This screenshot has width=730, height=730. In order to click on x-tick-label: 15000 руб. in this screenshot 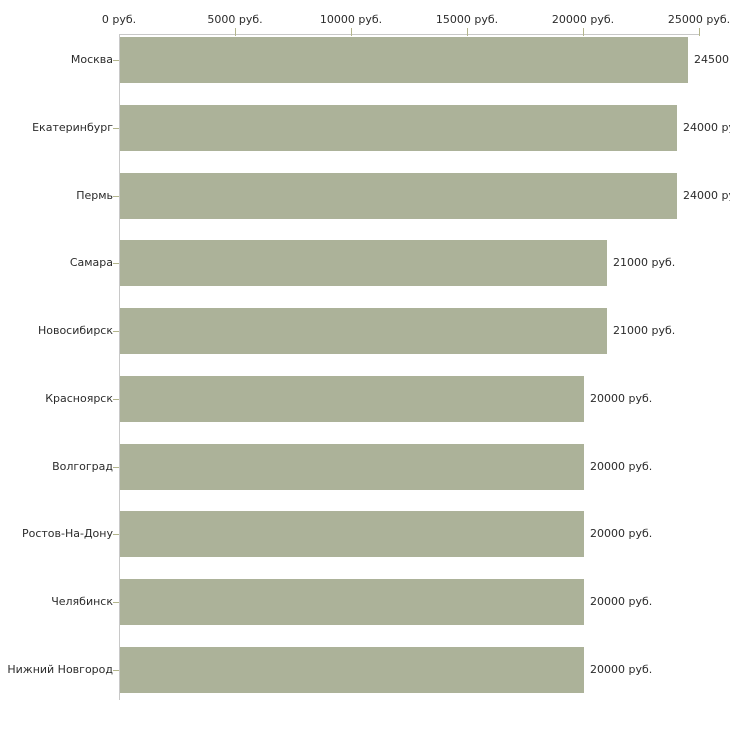, I will do `click(467, 19)`.